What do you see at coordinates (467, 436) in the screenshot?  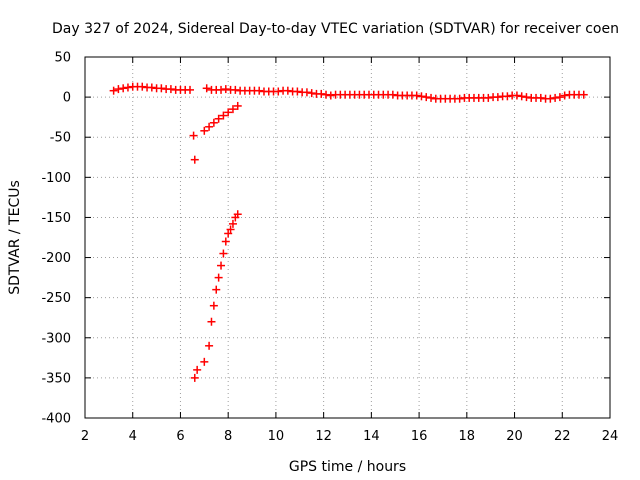 I see `x-tick-label: 18` at bounding box center [467, 436].